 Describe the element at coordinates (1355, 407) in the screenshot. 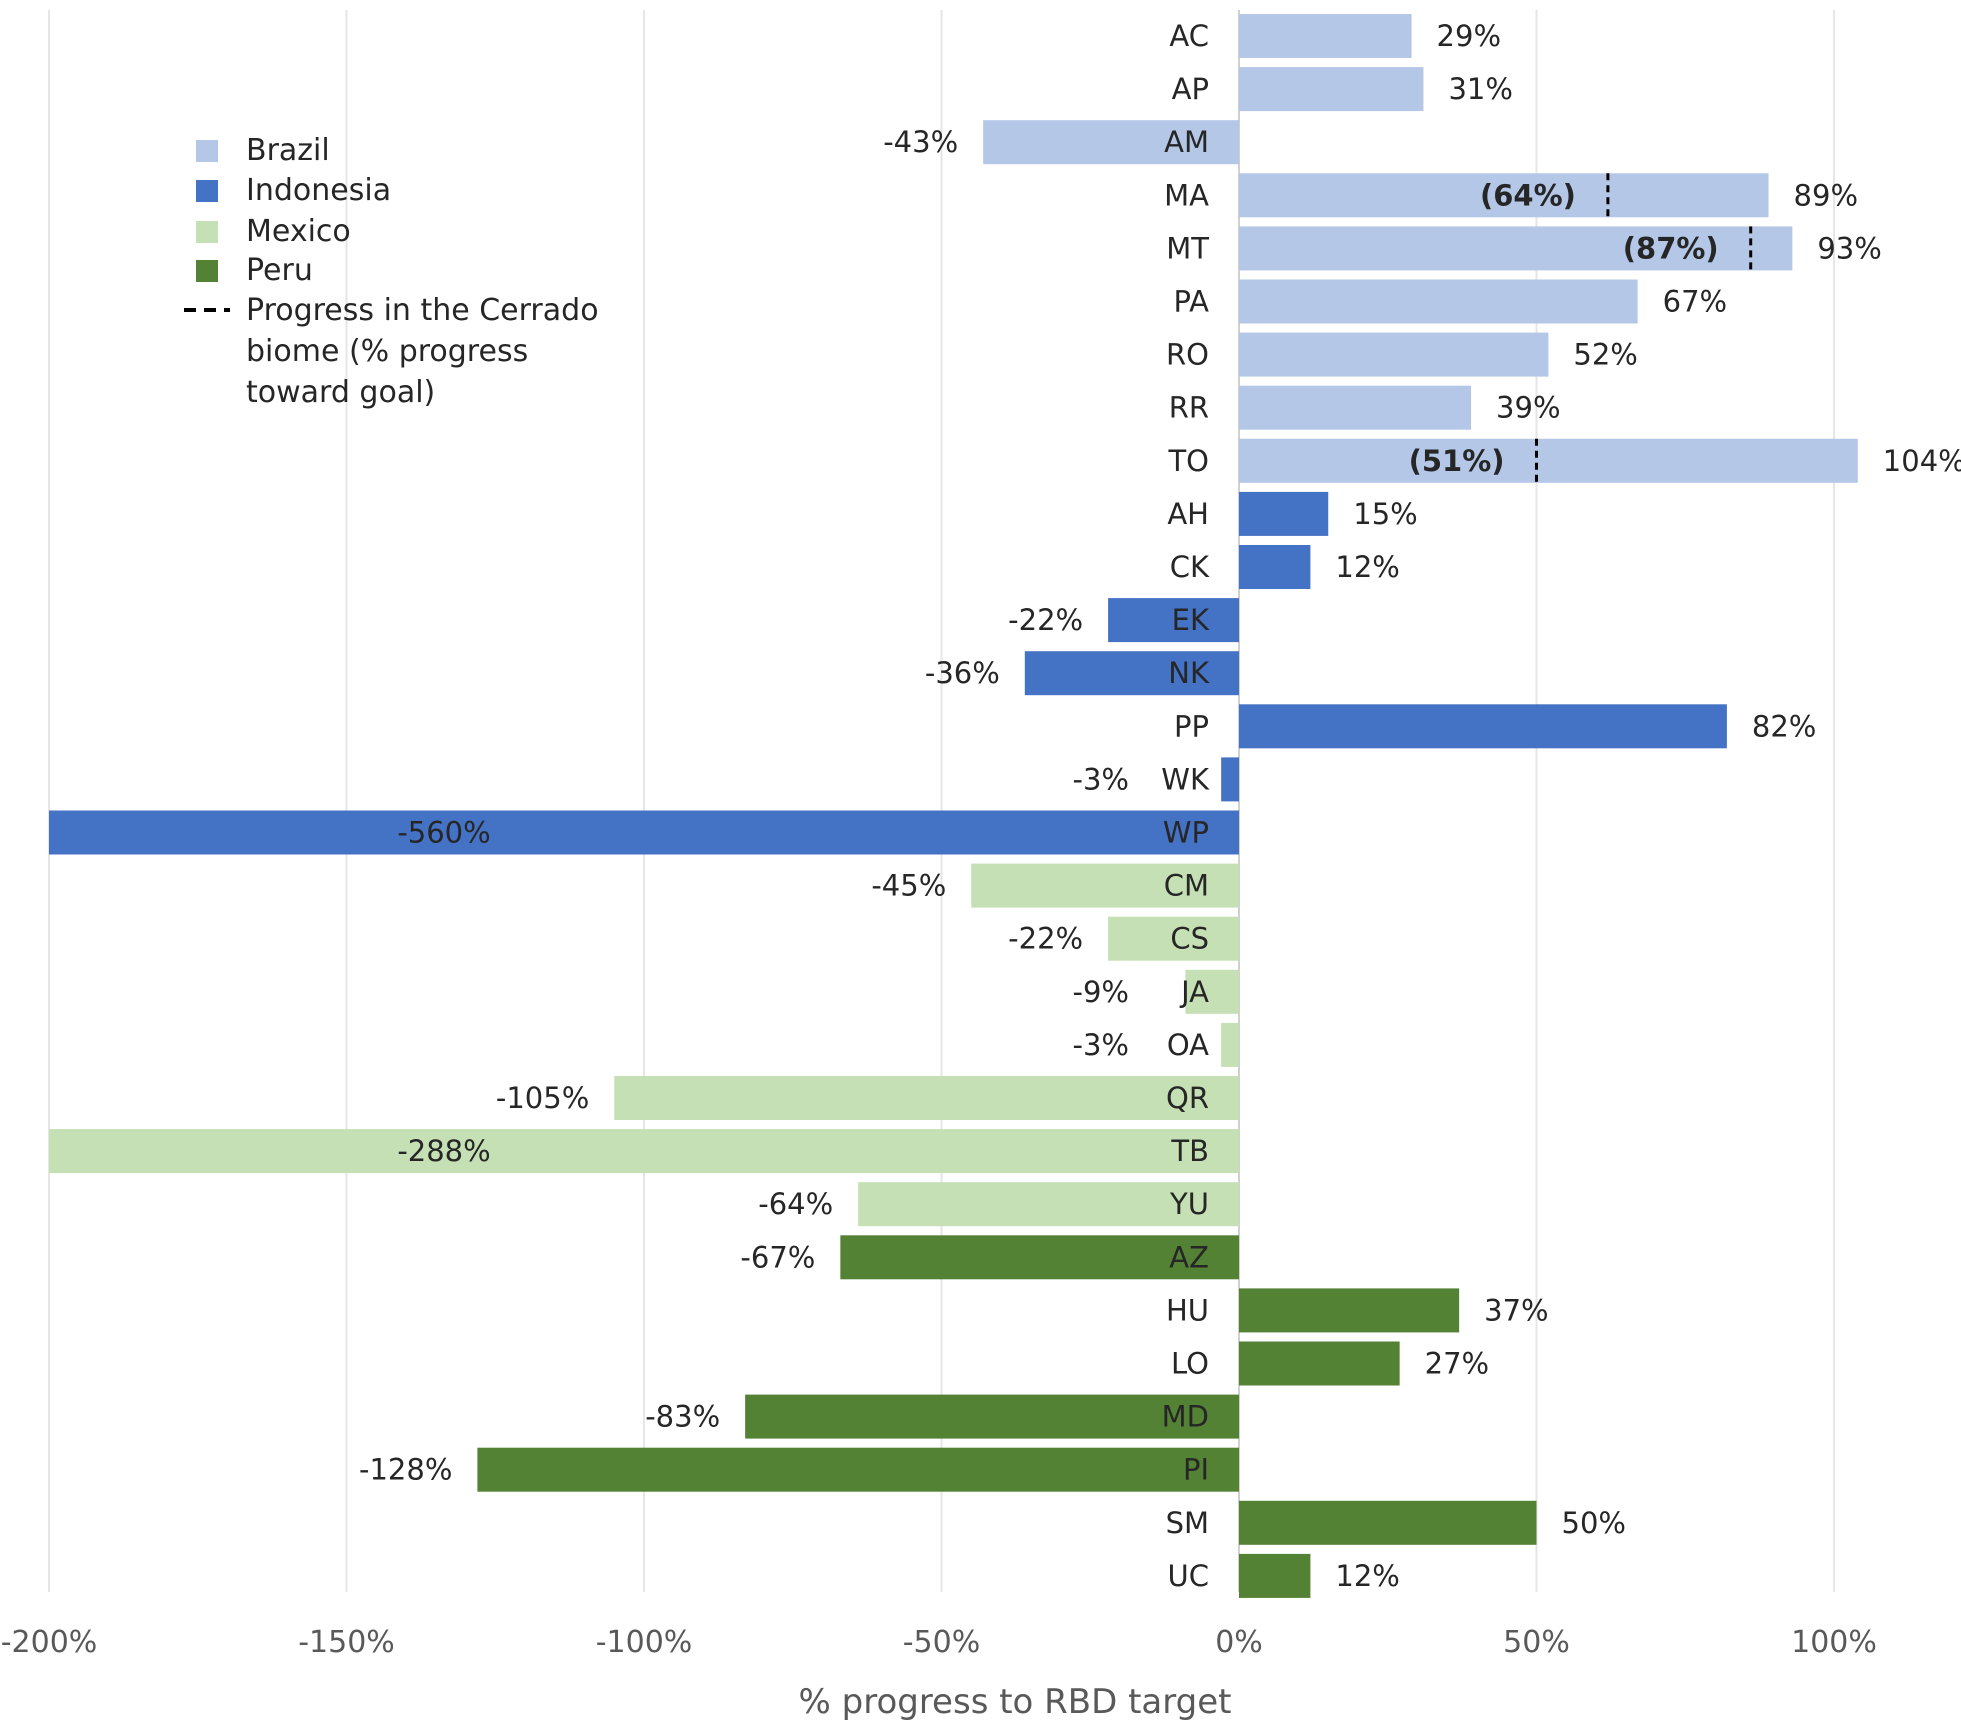

I see `bar-rr` at that location.